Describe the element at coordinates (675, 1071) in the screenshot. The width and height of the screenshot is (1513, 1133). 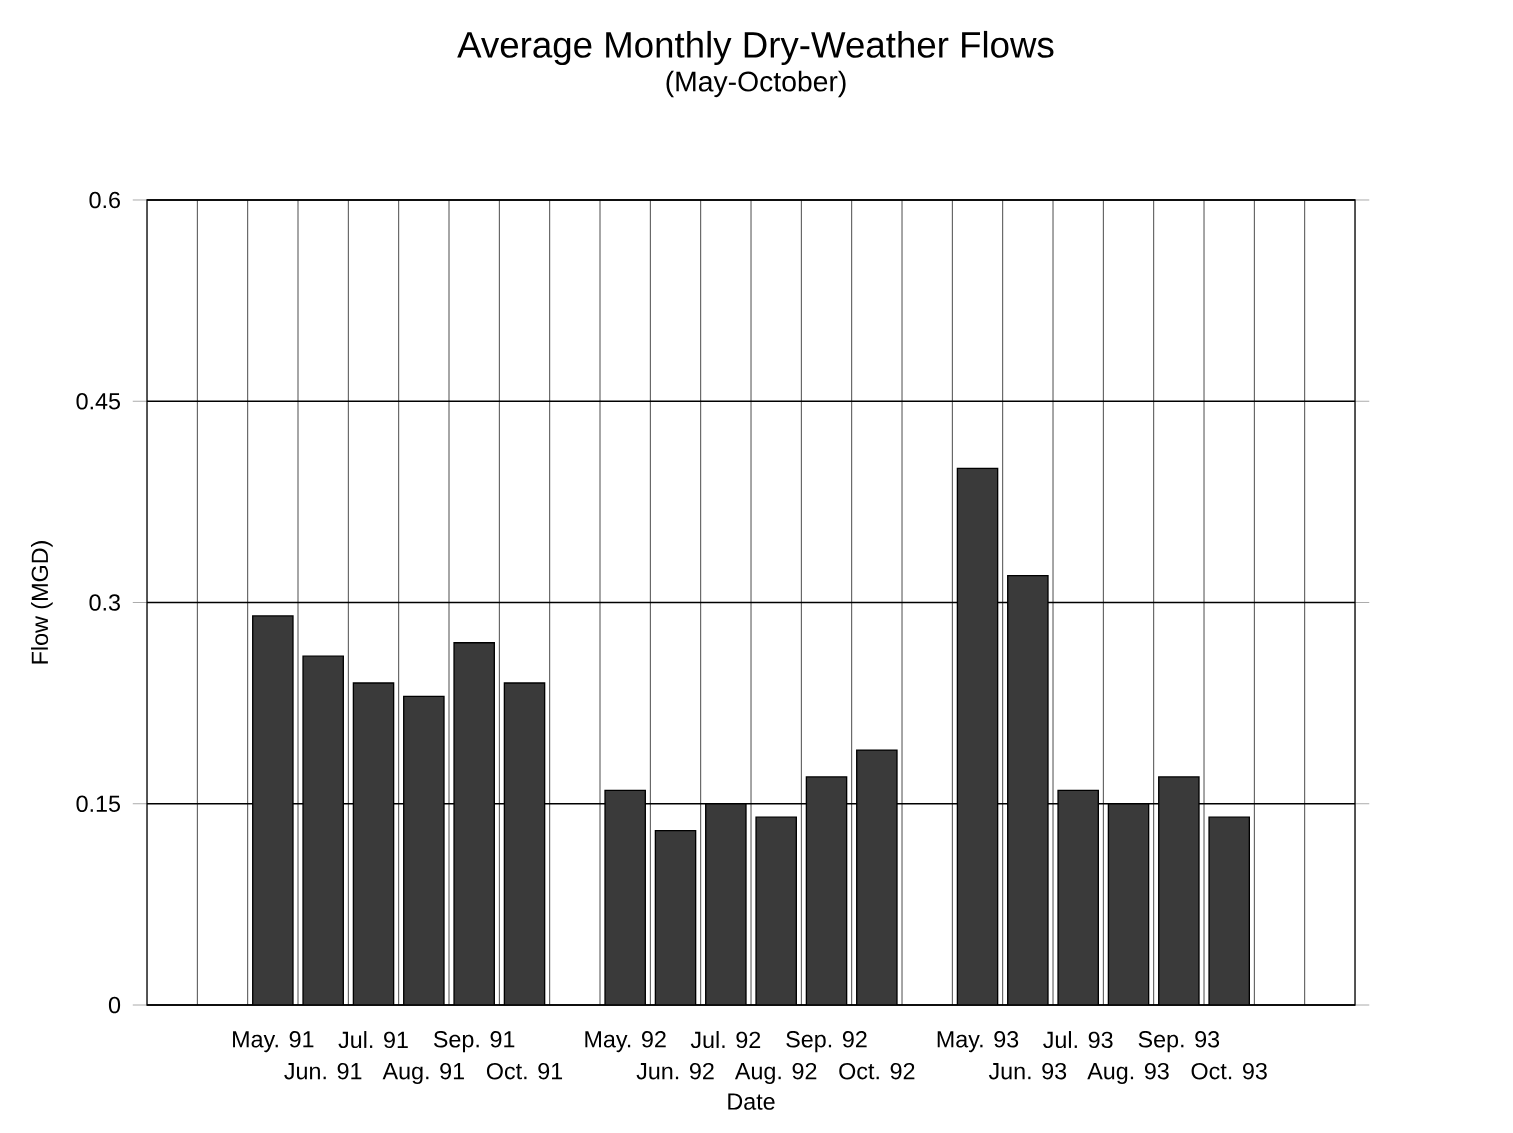
I see `x-tick-label: Jun. 92` at that location.